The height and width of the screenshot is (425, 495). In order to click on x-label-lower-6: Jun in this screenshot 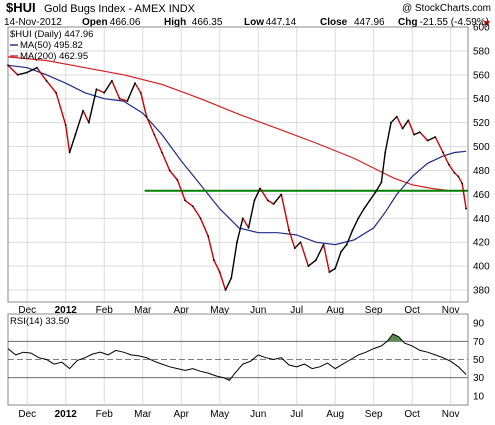, I will do `click(258, 414)`.